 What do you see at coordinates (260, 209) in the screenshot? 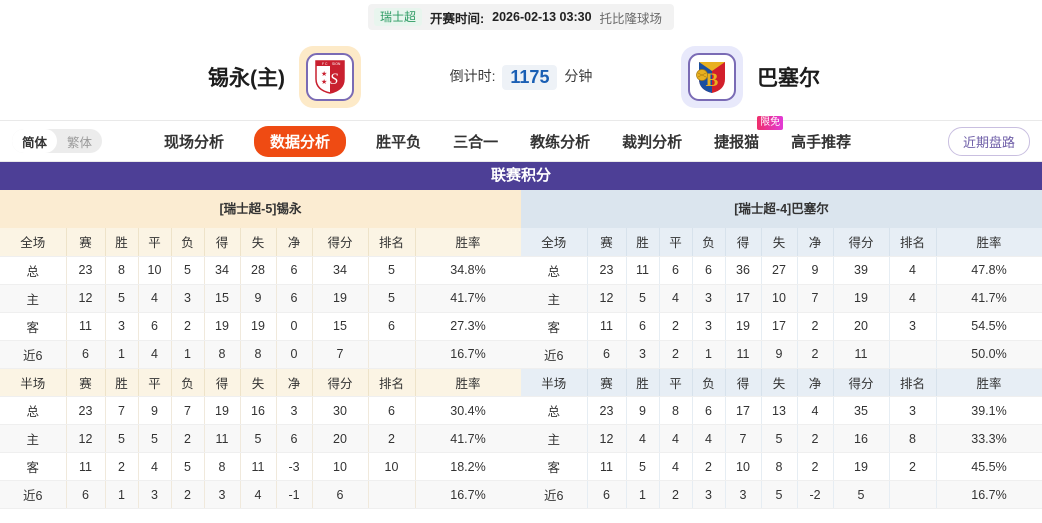
I see `home-pane-title: [瑞士超-5]锡永` at bounding box center [260, 209].